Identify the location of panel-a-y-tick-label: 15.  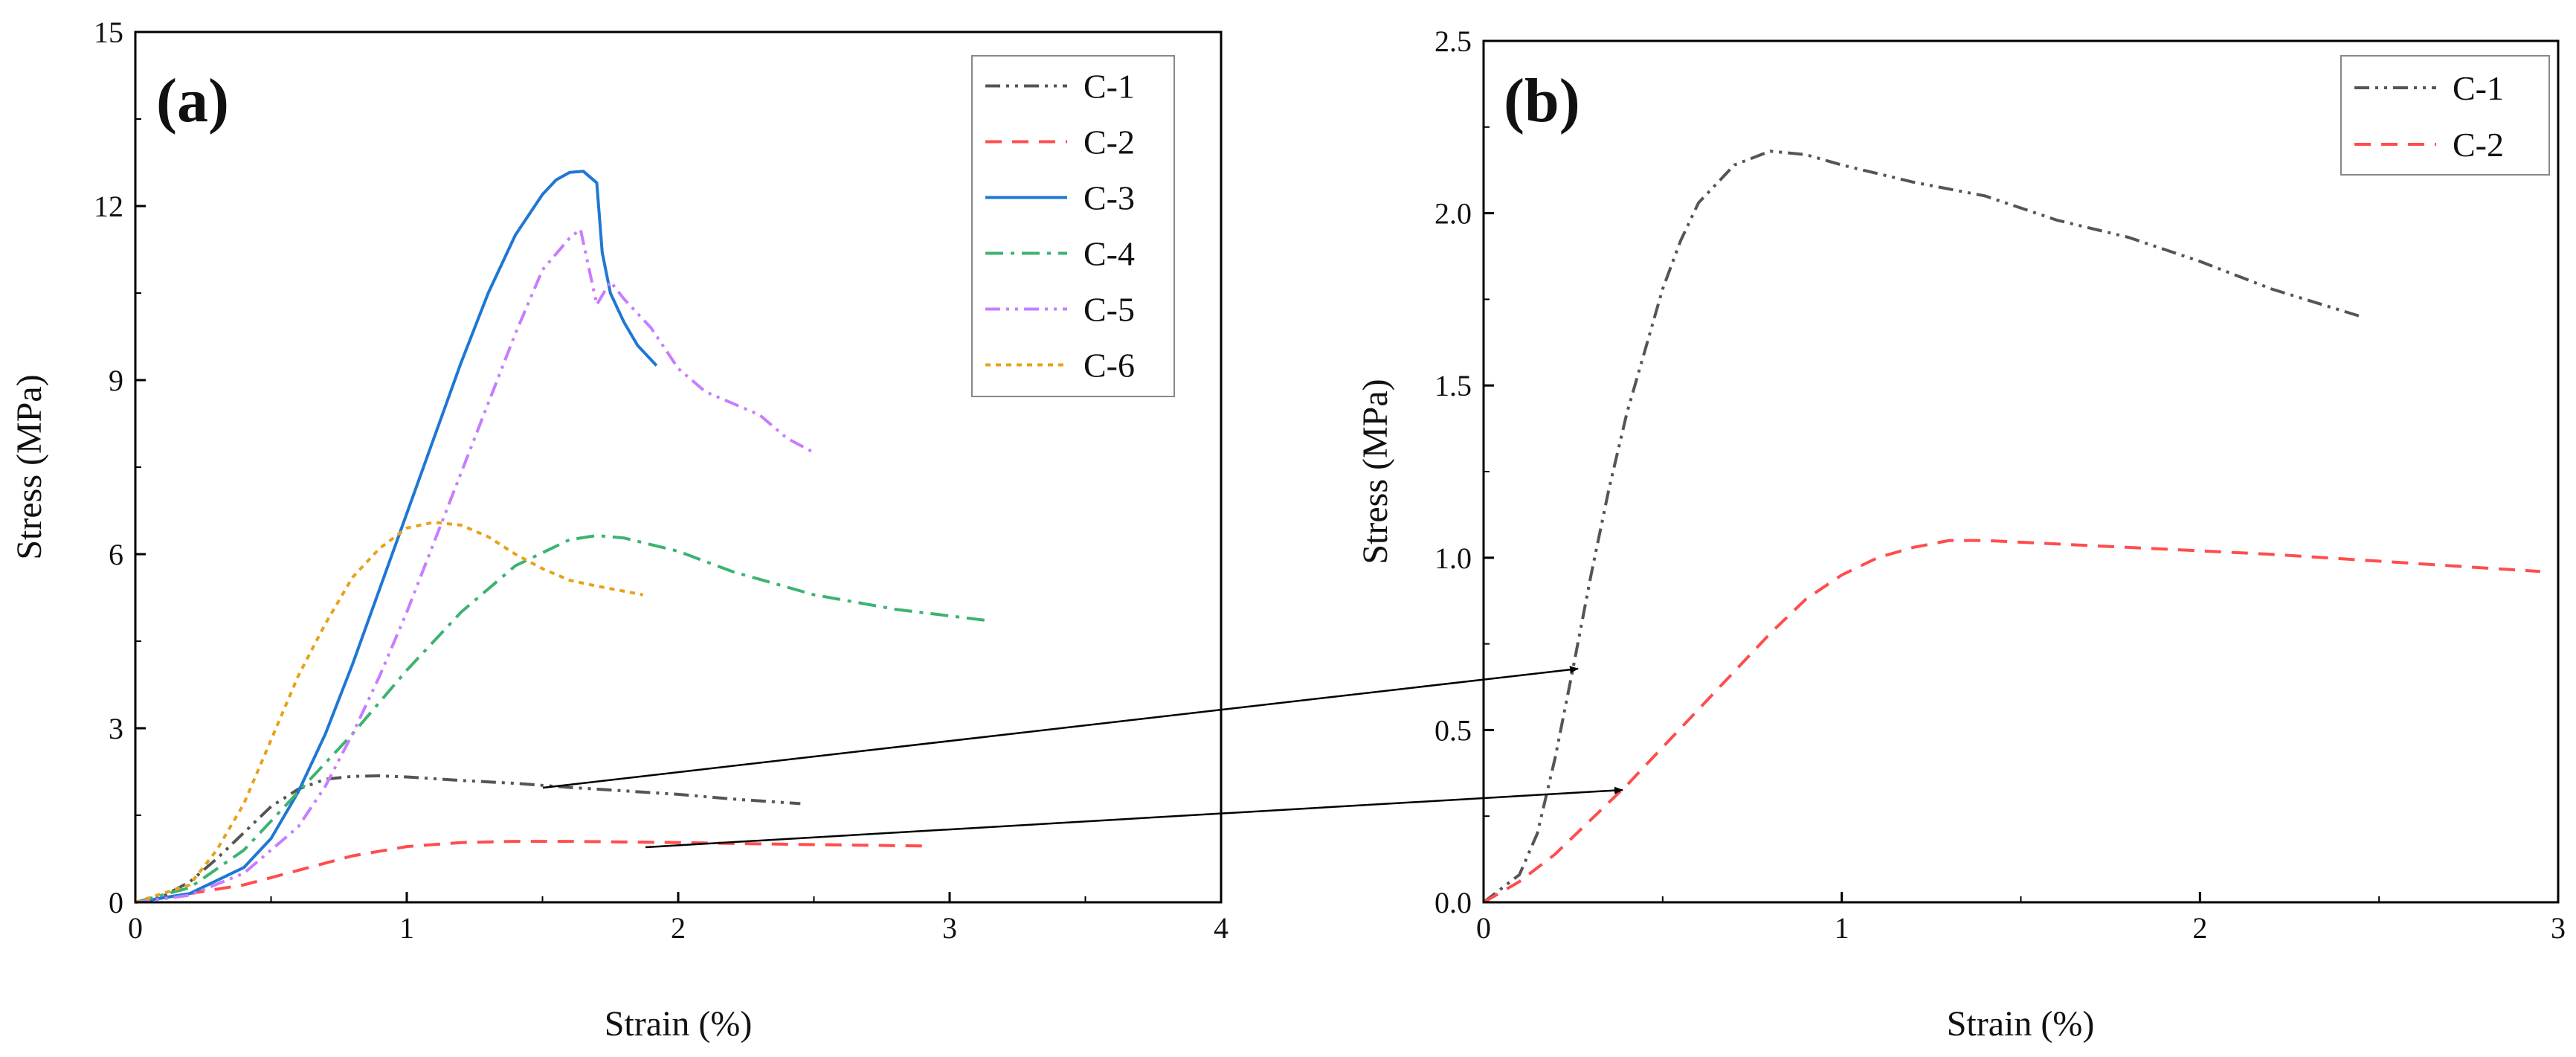
(108, 32).